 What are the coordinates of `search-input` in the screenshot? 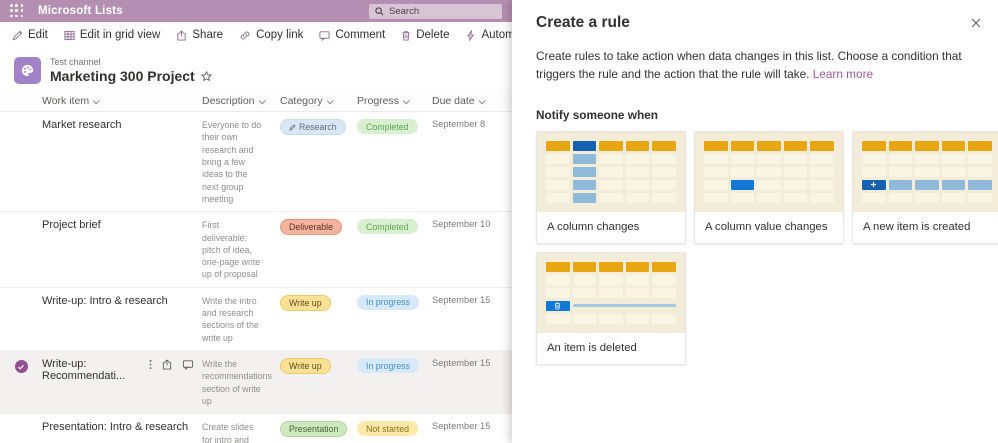 It's located at (442, 11).